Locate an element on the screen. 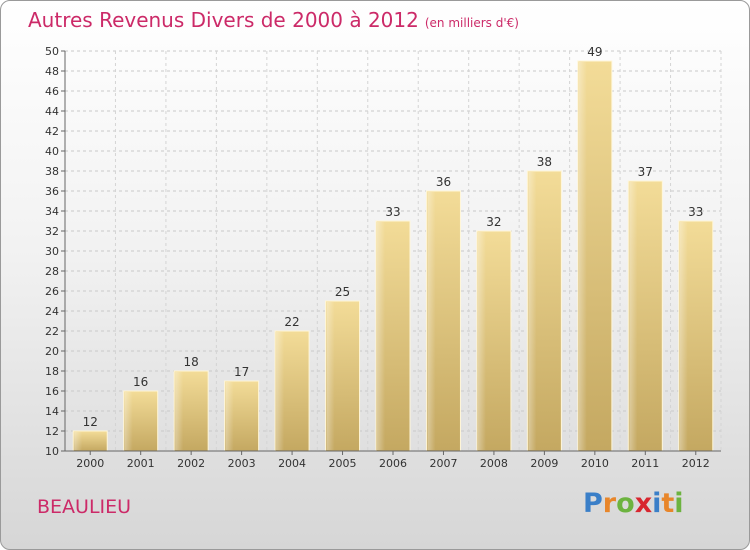 This screenshot has height=550, width=750. bar-value-label: 18 is located at coordinates (191, 362).